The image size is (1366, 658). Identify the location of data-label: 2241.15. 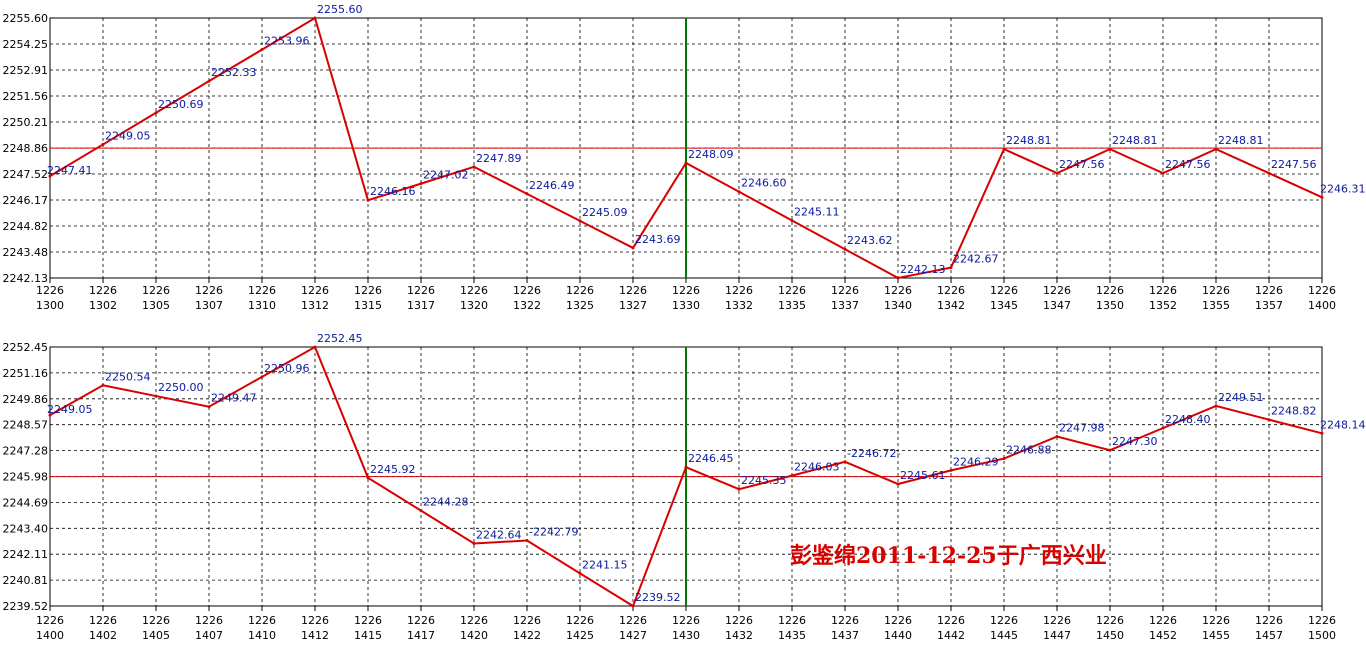
(605, 564).